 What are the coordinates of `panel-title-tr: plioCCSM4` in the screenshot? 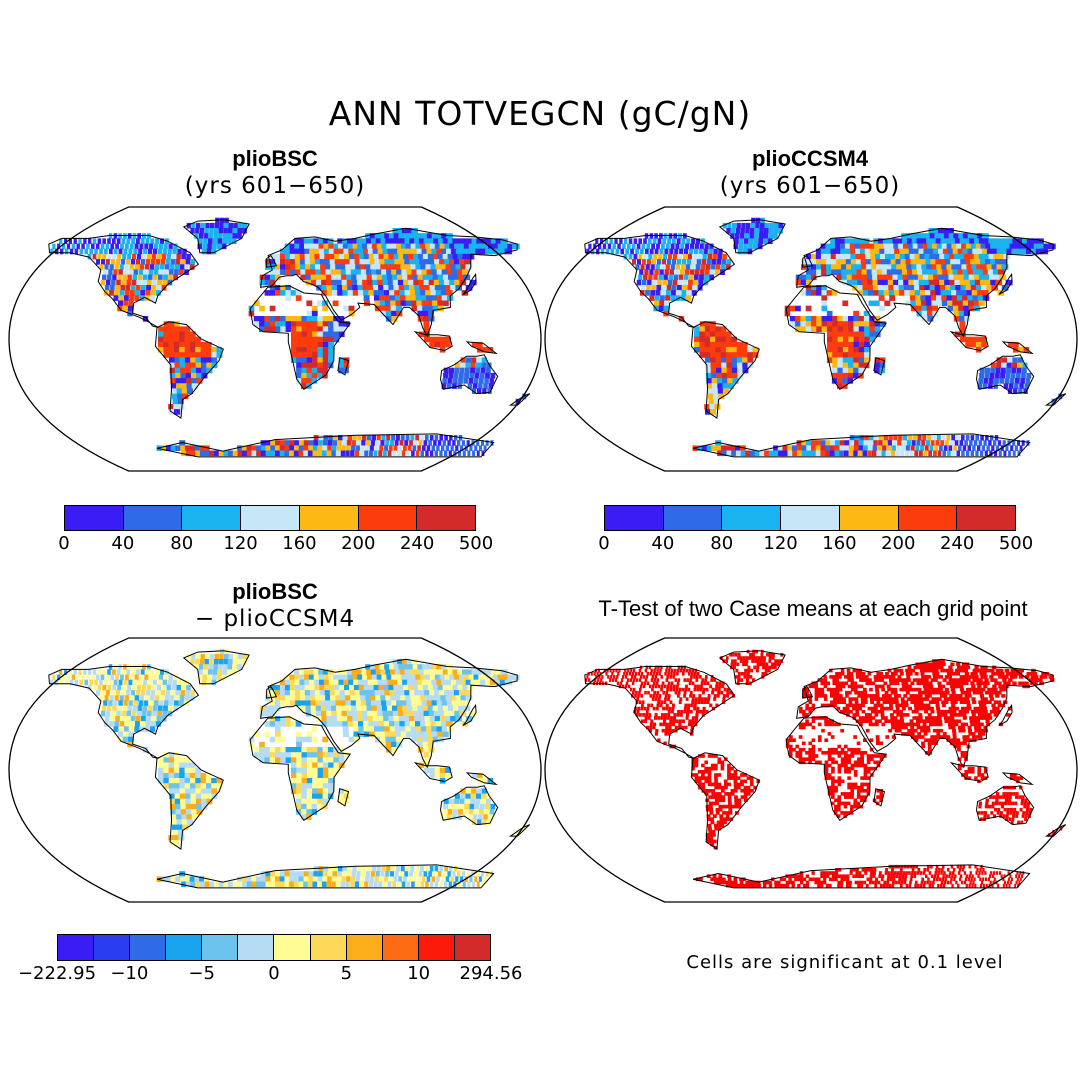 It's located at (810, 158).